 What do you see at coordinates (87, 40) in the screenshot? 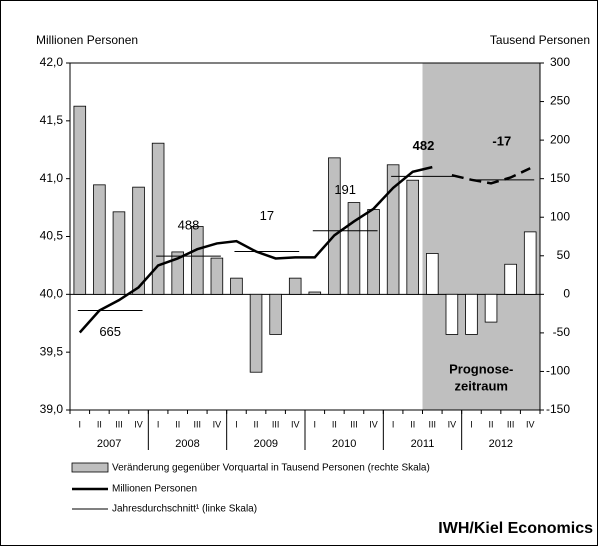
I see `left-axis-title: Millionen Personen` at bounding box center [87, 40].